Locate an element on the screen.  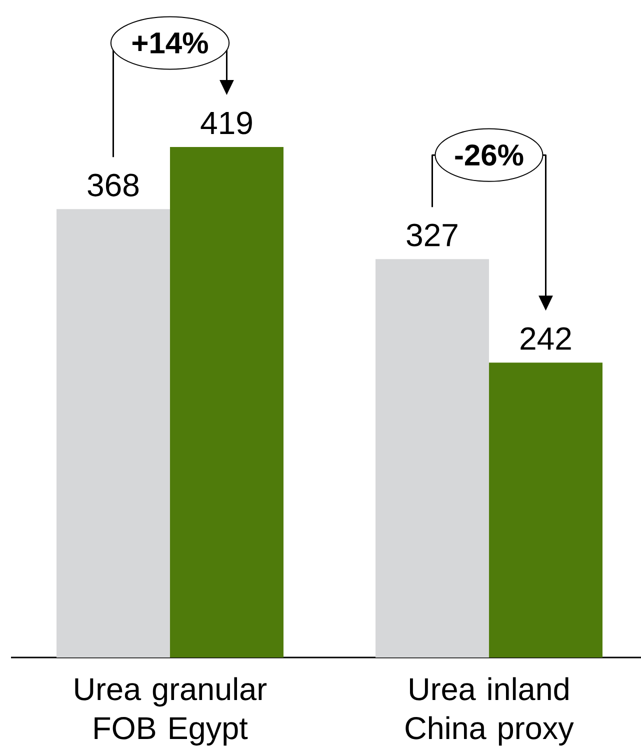
data-label: 419 is located at coordinates (226, 123).